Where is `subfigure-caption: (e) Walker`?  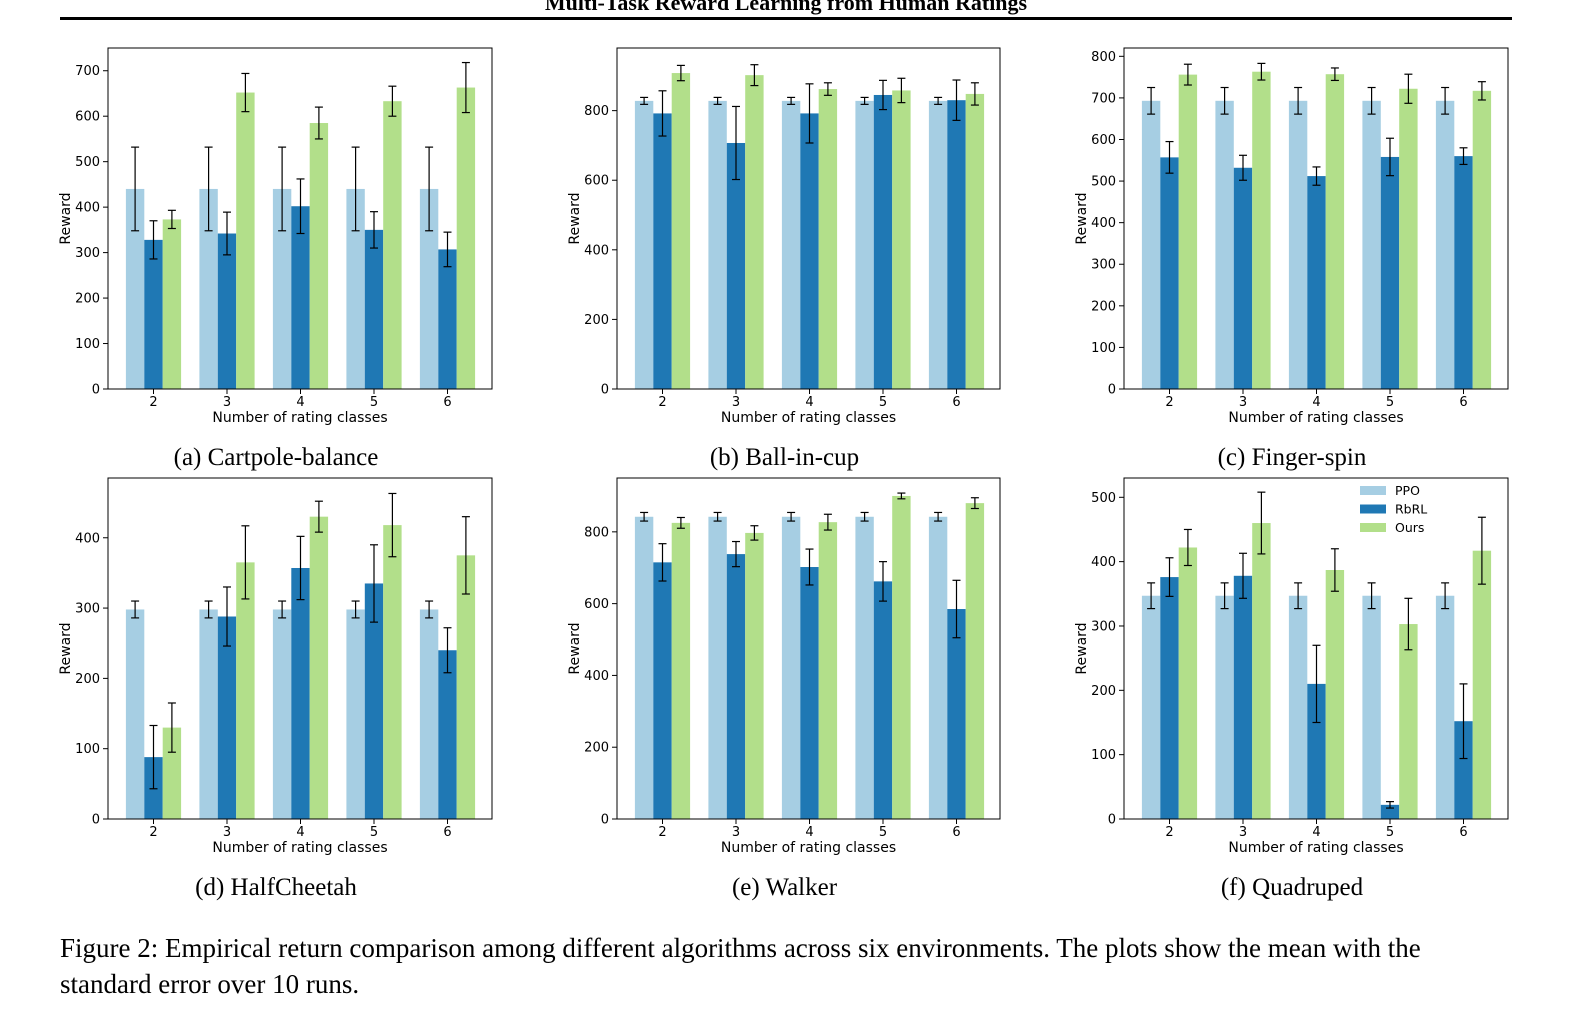
subfigure-caption: (e) Walker is located at coordinates (785, 887).